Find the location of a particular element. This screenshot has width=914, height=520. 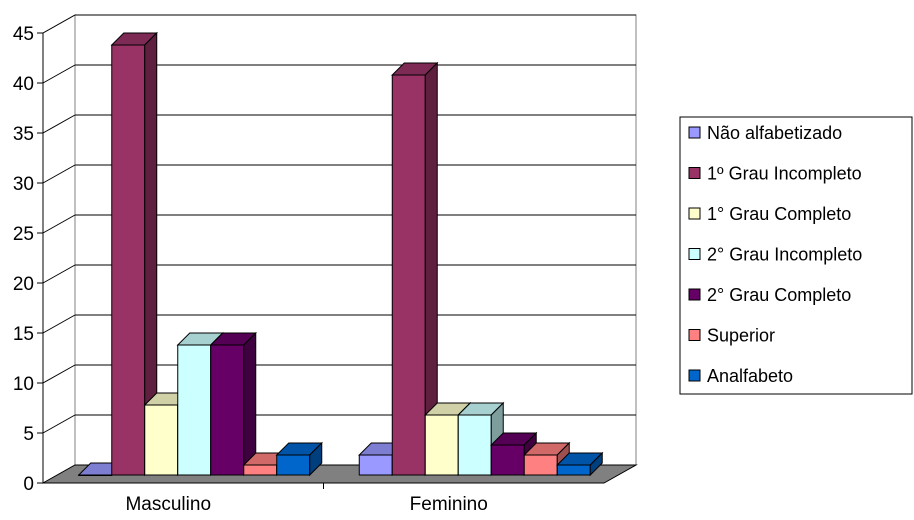

y-tick-label: 15 is located at coordinates (23, 334).